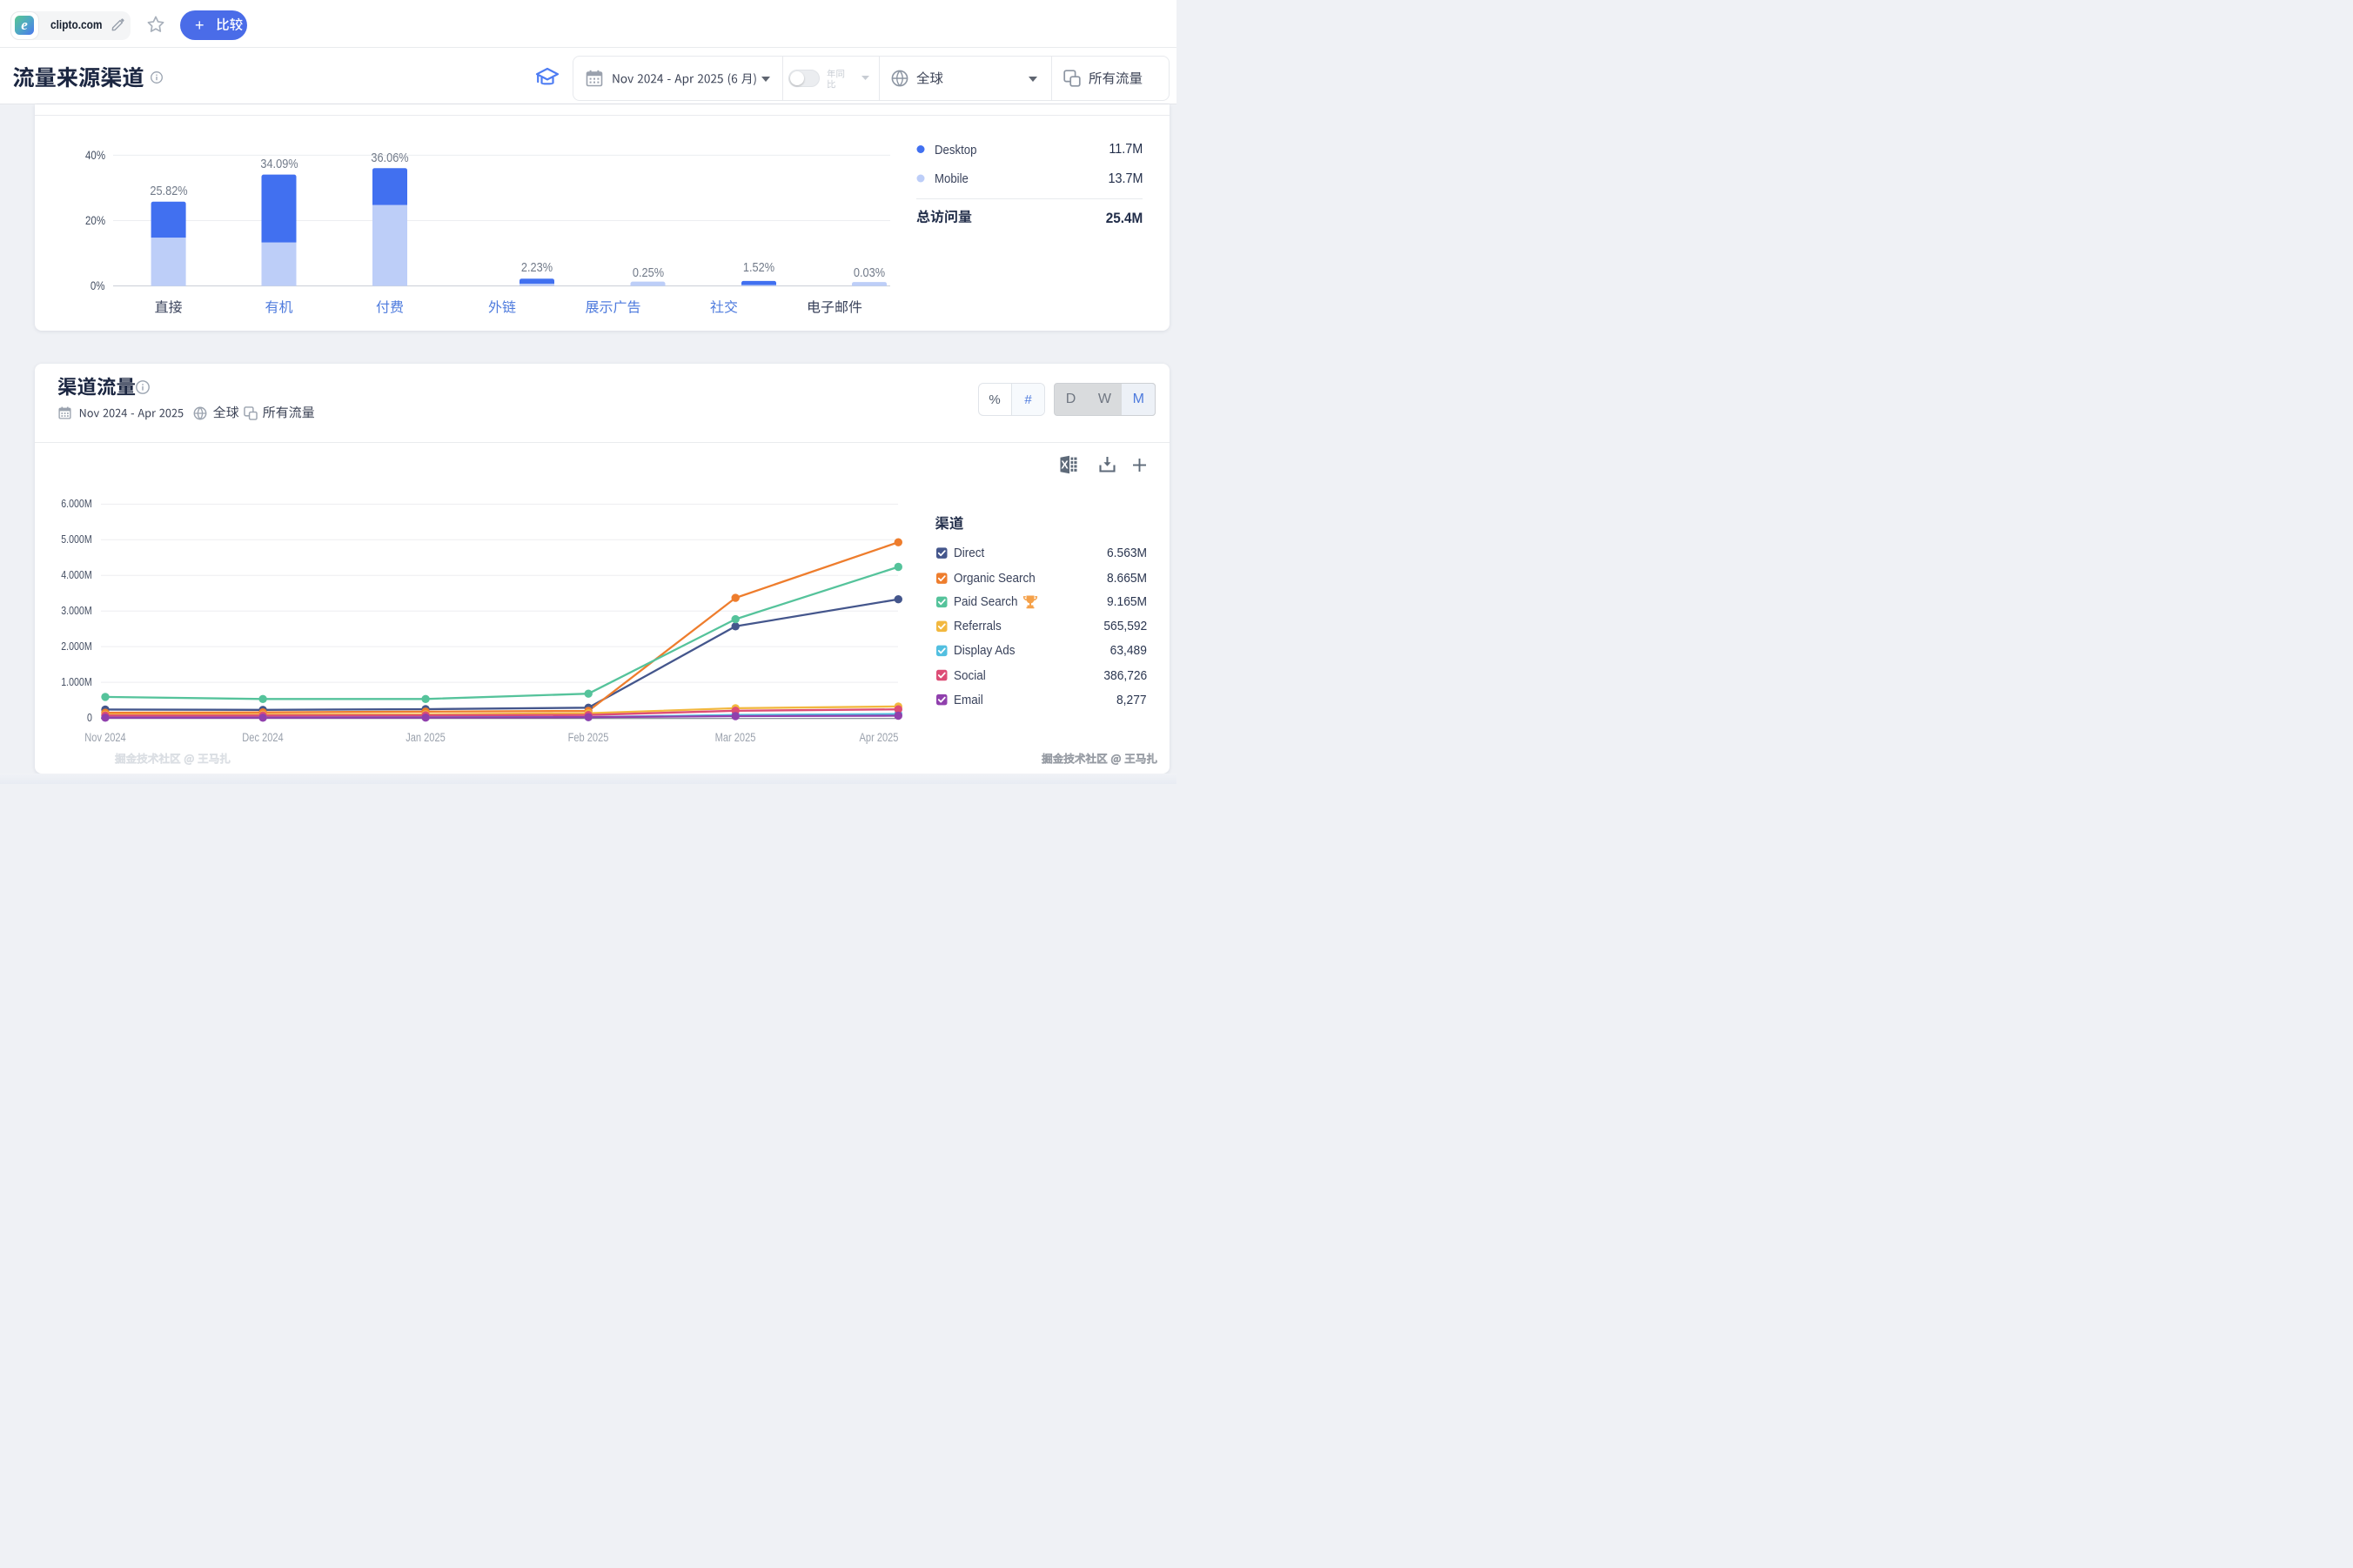  I want to click on svg-text: X, so click(1065, 466).